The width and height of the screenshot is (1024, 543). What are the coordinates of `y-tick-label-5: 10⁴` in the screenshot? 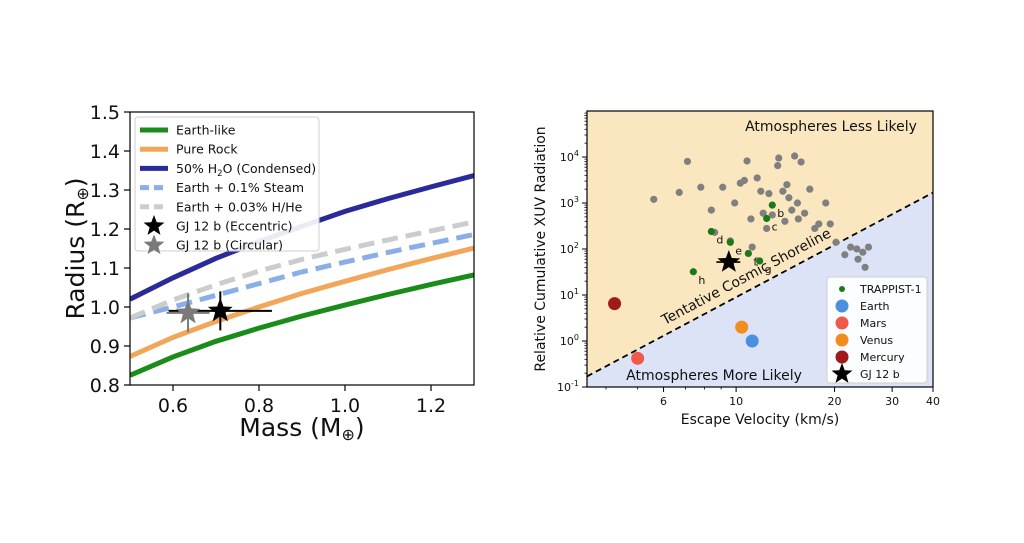 It's located at (569, 156).